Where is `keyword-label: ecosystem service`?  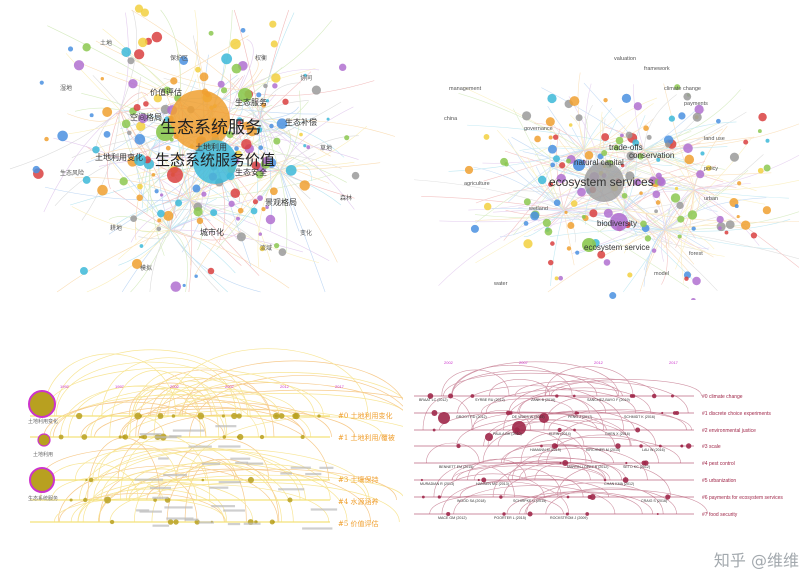
keyword-label: ecosystem service is located at coordinates (617, 247).